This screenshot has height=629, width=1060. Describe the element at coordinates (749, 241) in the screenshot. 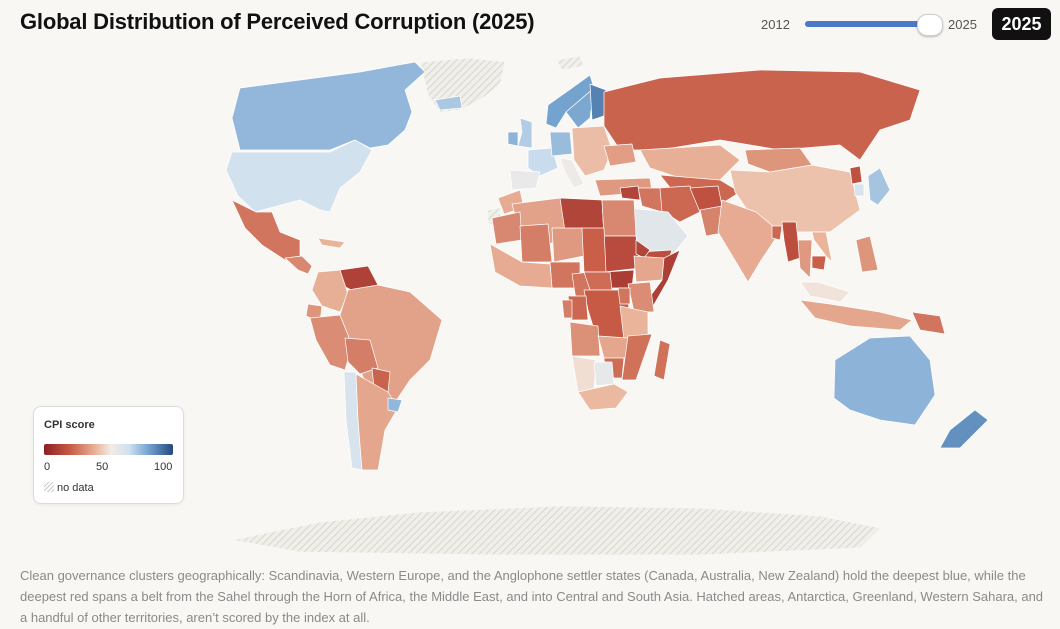

I see `region-india` at that location.